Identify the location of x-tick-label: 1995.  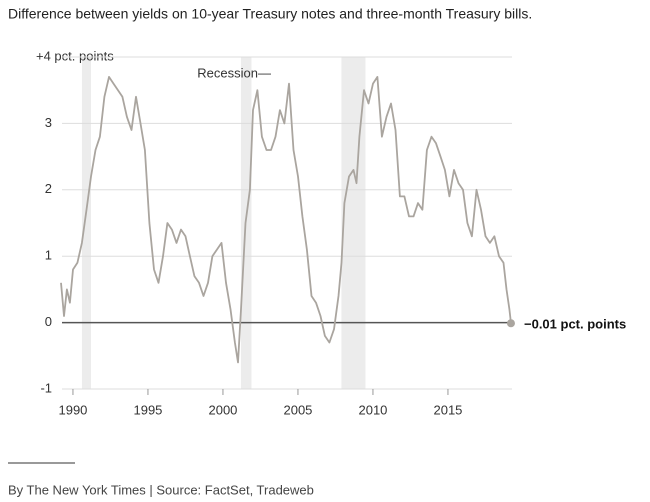
(147, 409).